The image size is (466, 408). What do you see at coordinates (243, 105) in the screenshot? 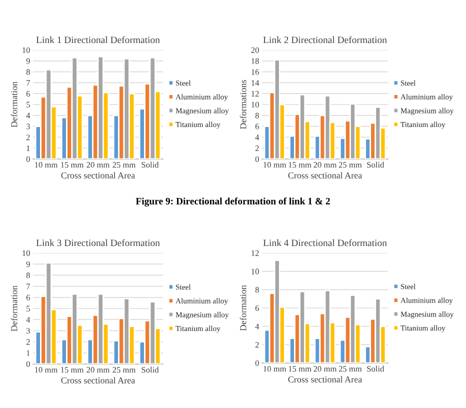
I see `y-axis-title: Deformations` at bounding box center [243, 105].